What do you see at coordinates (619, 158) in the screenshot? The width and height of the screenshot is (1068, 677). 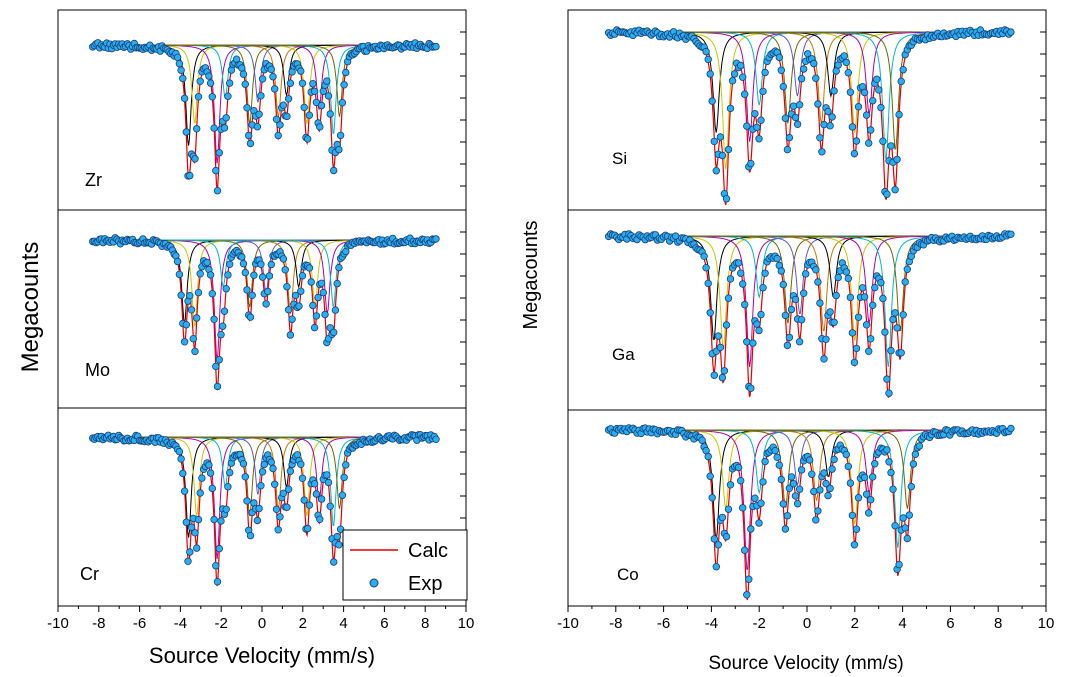 I see `panel-label: Si` at bounding box center [619, 158].